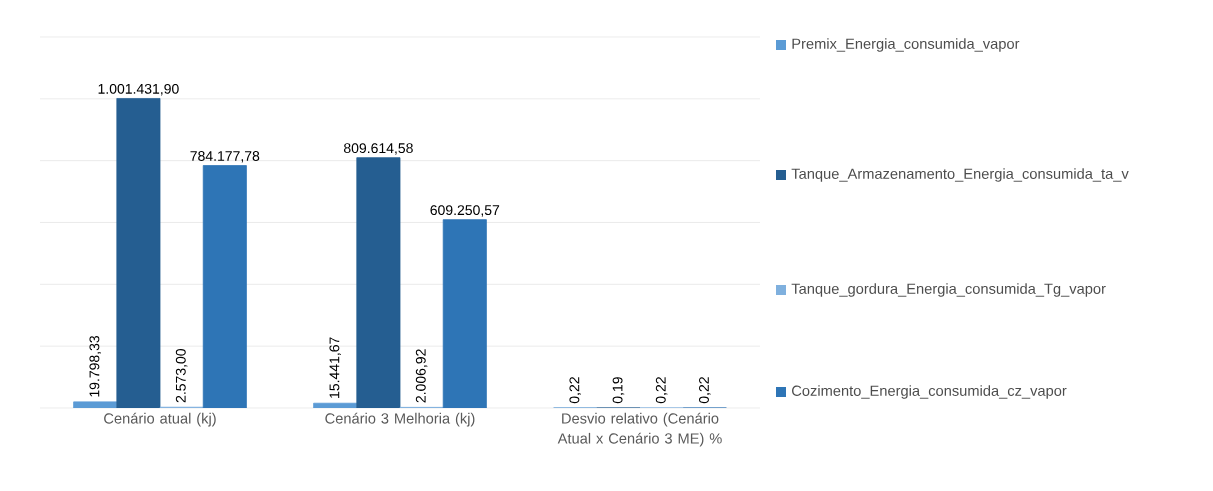 The image size is (1213, 491). Describe the element at coordinates (400, 419) in the screenshot. I see `x-tick-label: Cenário 3 Melhoria (kj)` at that location.